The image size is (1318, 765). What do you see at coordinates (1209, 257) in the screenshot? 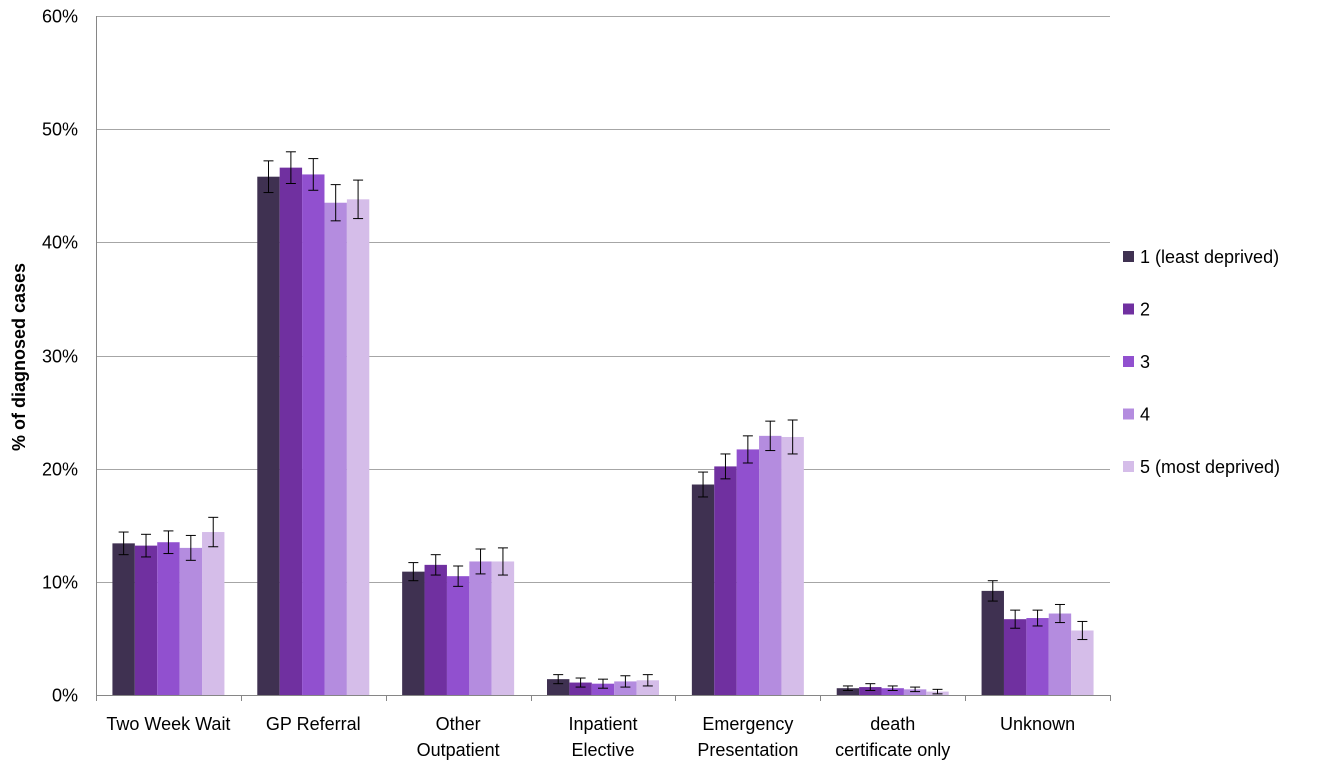
I see `legend-label: 1 (least deprived)` at bounding box center [1209, 257].